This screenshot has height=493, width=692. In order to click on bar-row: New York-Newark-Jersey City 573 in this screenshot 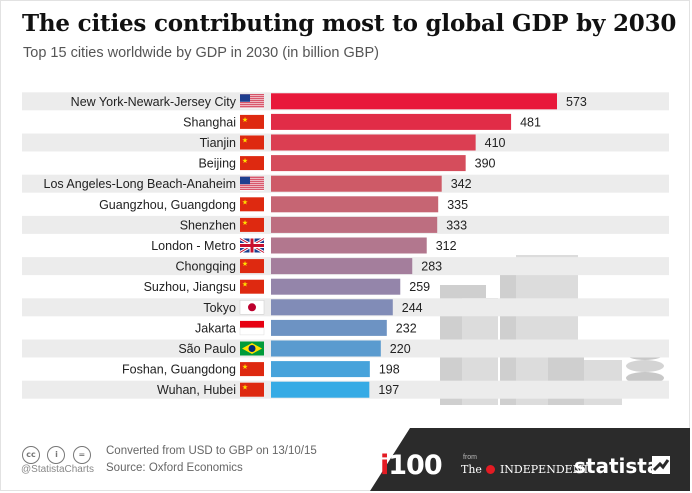, I will do `click(345, 101)`.